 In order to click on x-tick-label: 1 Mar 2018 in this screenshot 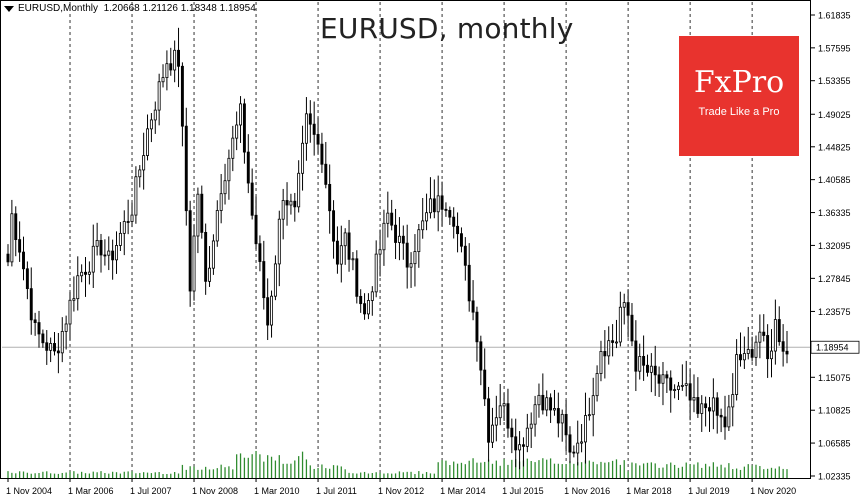, I will do `click(649, 491)`.